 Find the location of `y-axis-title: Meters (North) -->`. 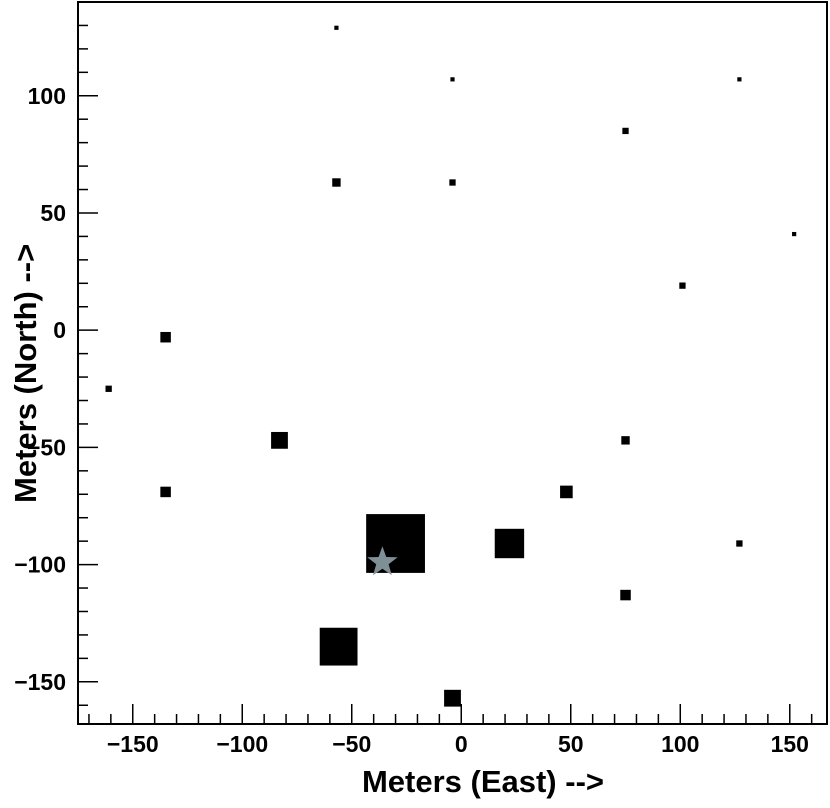

y-axis-title: Meters (North) --> is located at coordinates (25, 373).